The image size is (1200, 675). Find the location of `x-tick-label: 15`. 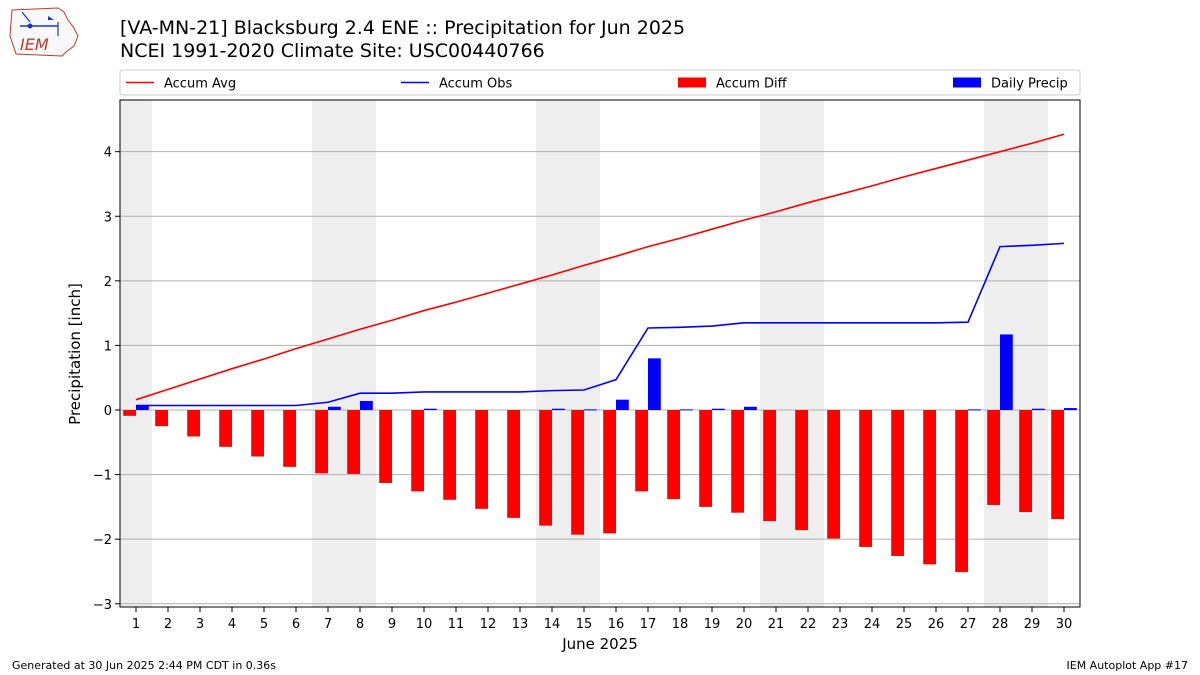

x-tick-label: 15 is located at coordinates (584, 624).